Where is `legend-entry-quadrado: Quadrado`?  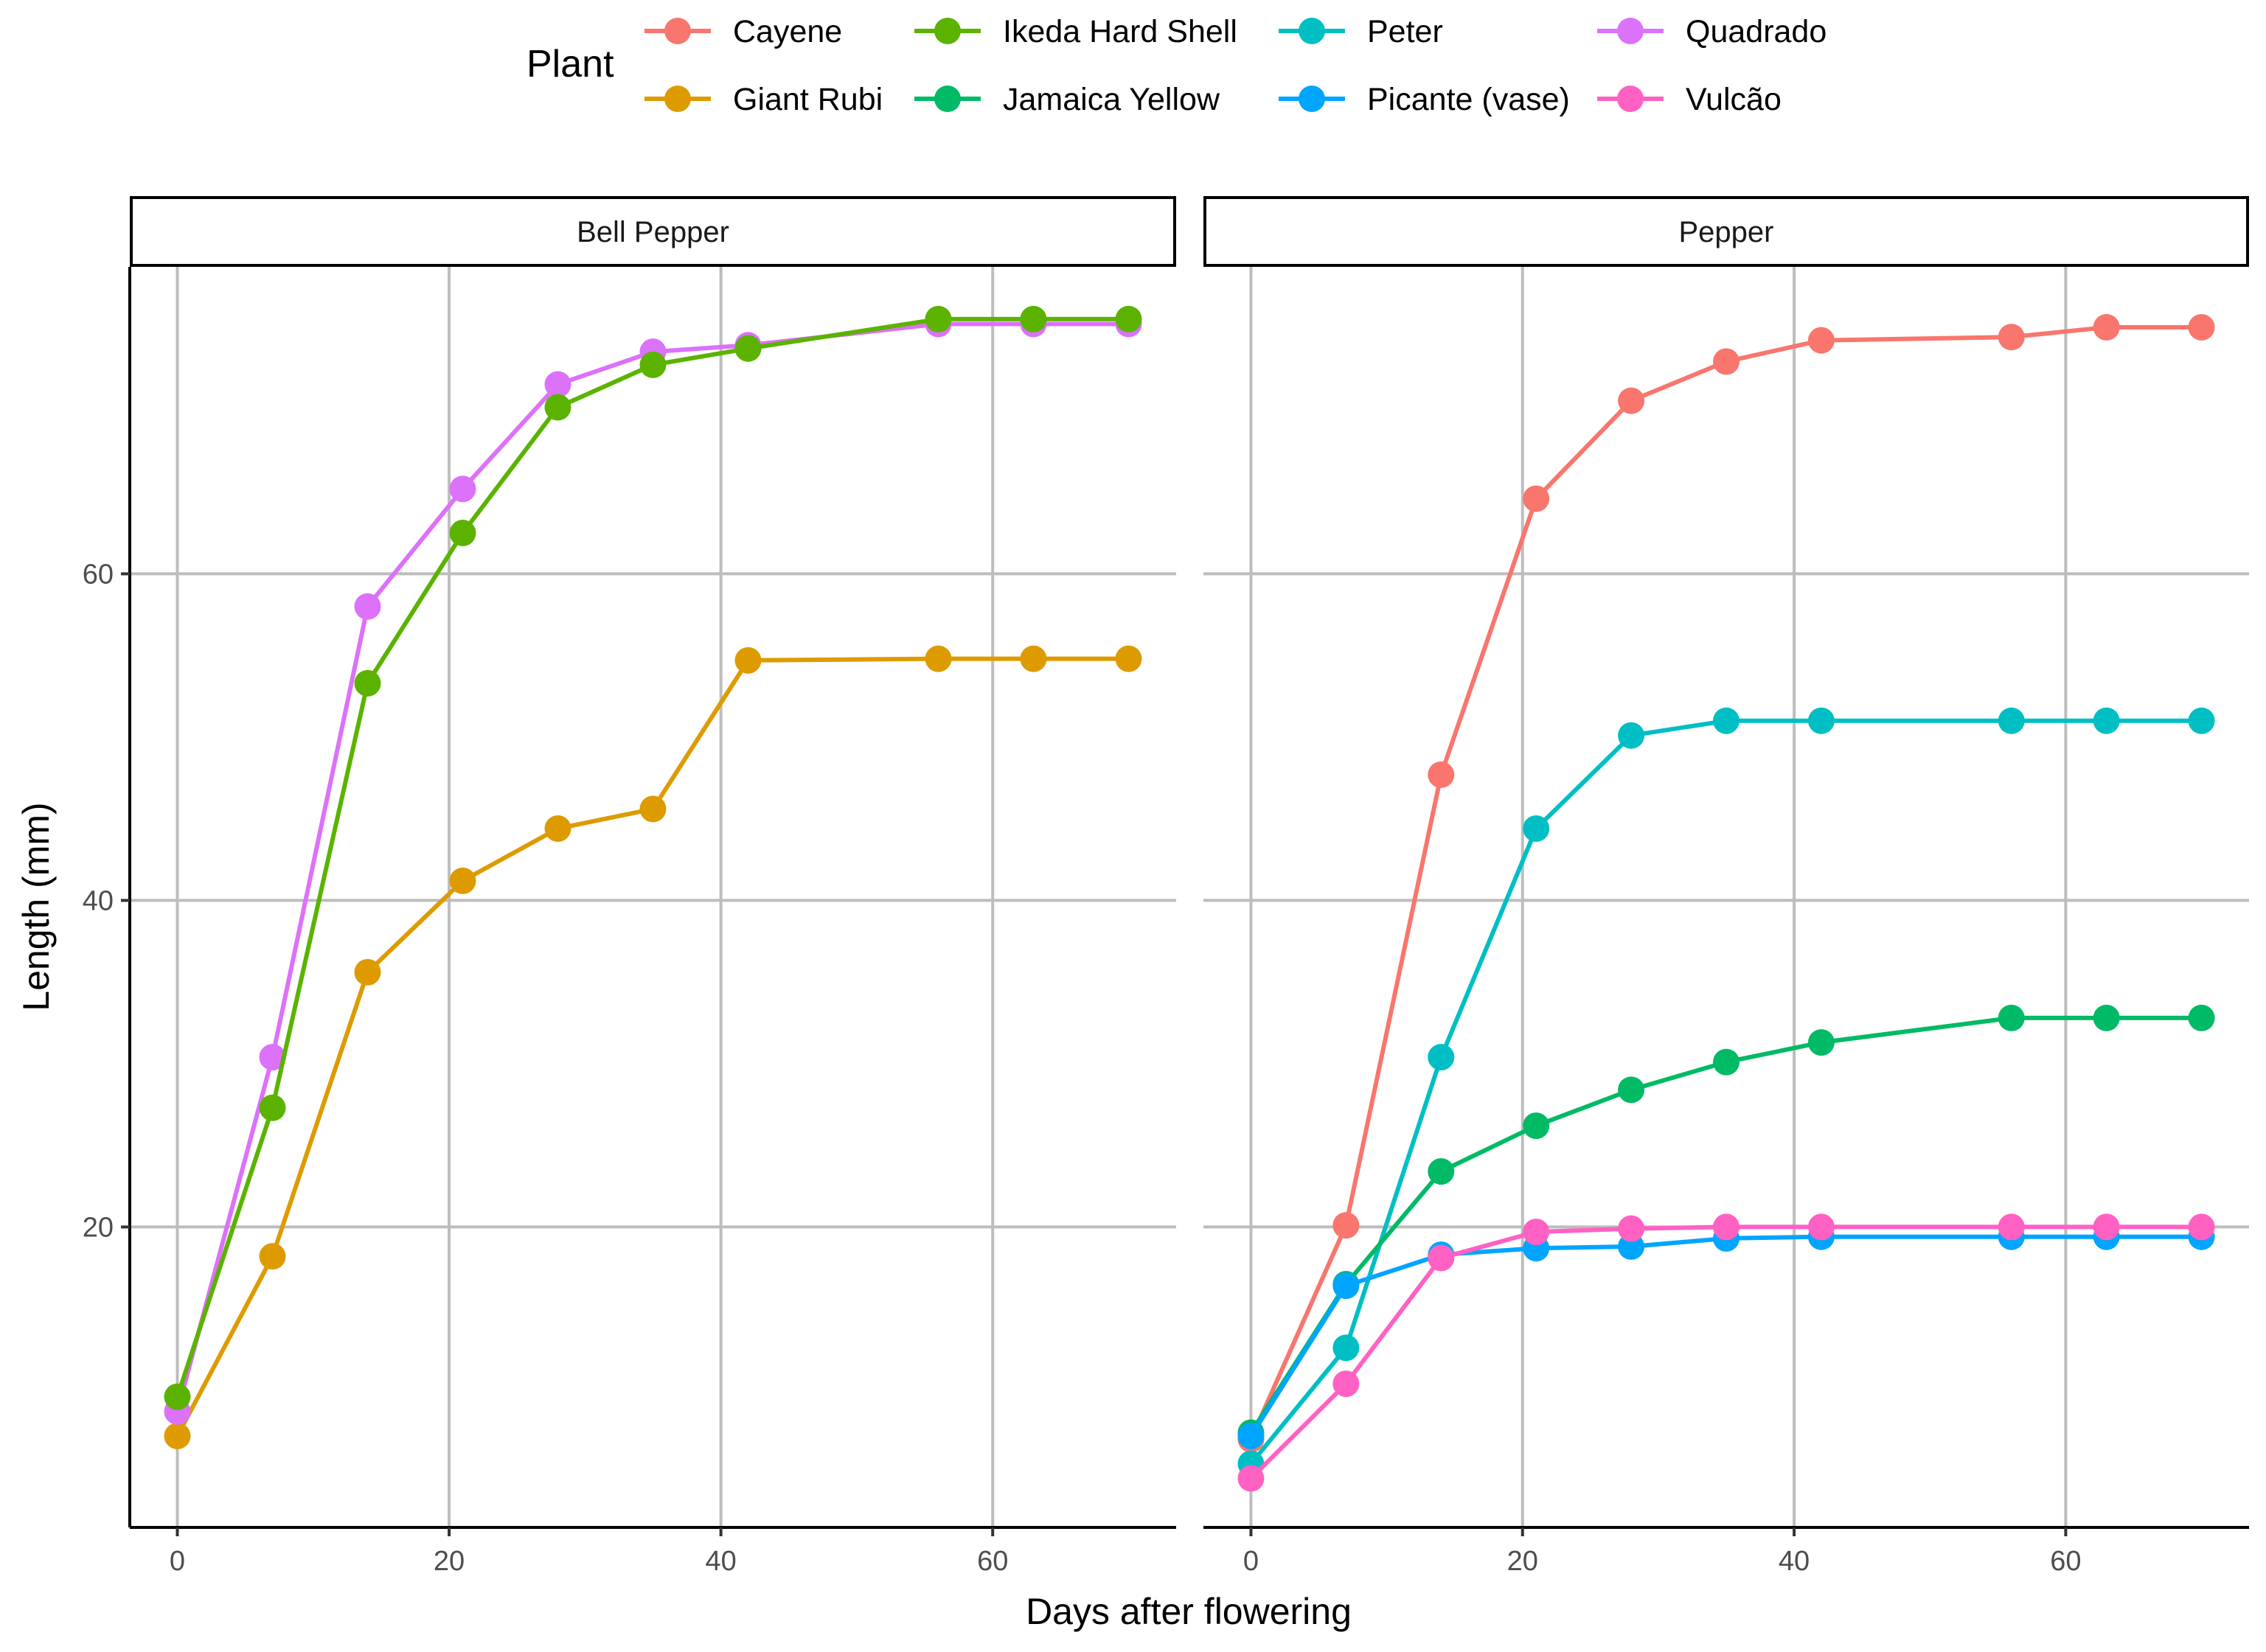
legend-entry-quadrado: Quadrado is located at coordinates (1712, 32).